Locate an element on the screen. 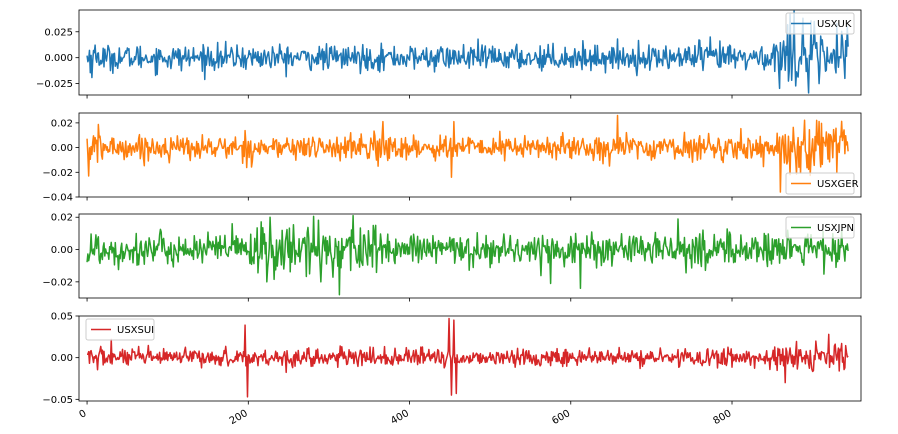  legend: USXSUI is located at coordinates (120, 329).